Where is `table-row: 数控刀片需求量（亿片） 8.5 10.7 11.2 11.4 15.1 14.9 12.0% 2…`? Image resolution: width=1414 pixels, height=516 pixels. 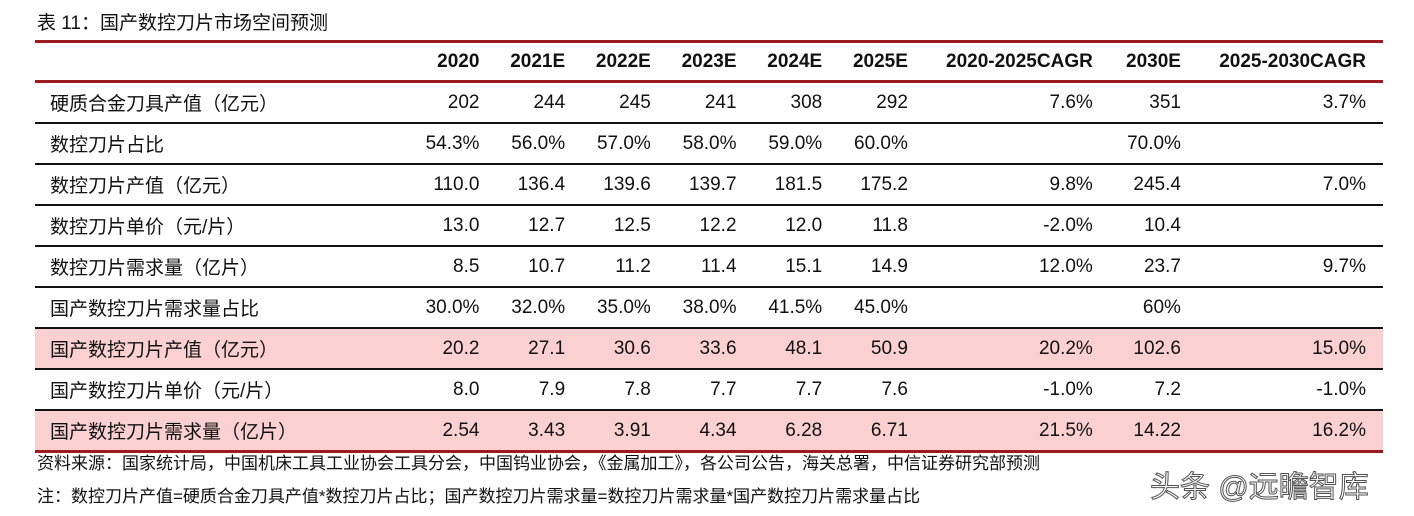 table-row: 数控刀片需求量（亿片） 8.5 10.7 11.2 11.4 15.1 14.9 12.0% 2… is located at coordinates (709, 267).